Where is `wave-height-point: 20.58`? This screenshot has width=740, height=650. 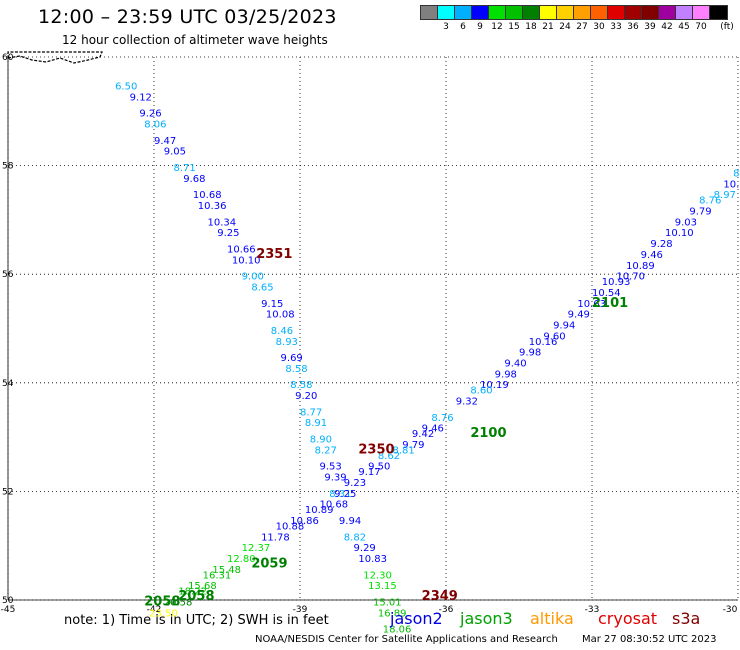
wave-height-point: 20.58 is located at coordinates (178, 602).